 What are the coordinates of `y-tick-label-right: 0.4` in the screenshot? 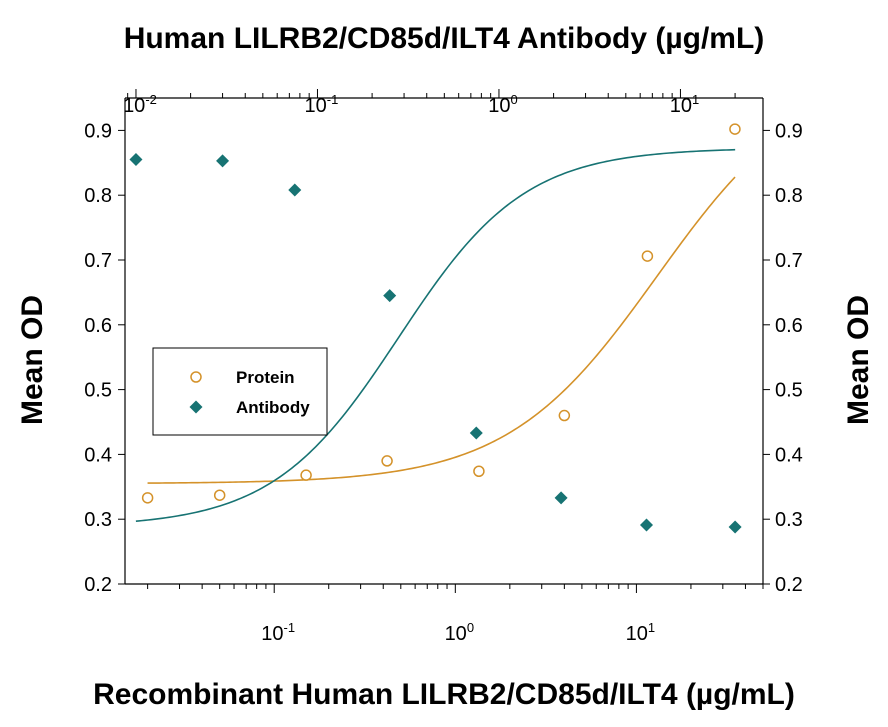 It's located at (789, 455).